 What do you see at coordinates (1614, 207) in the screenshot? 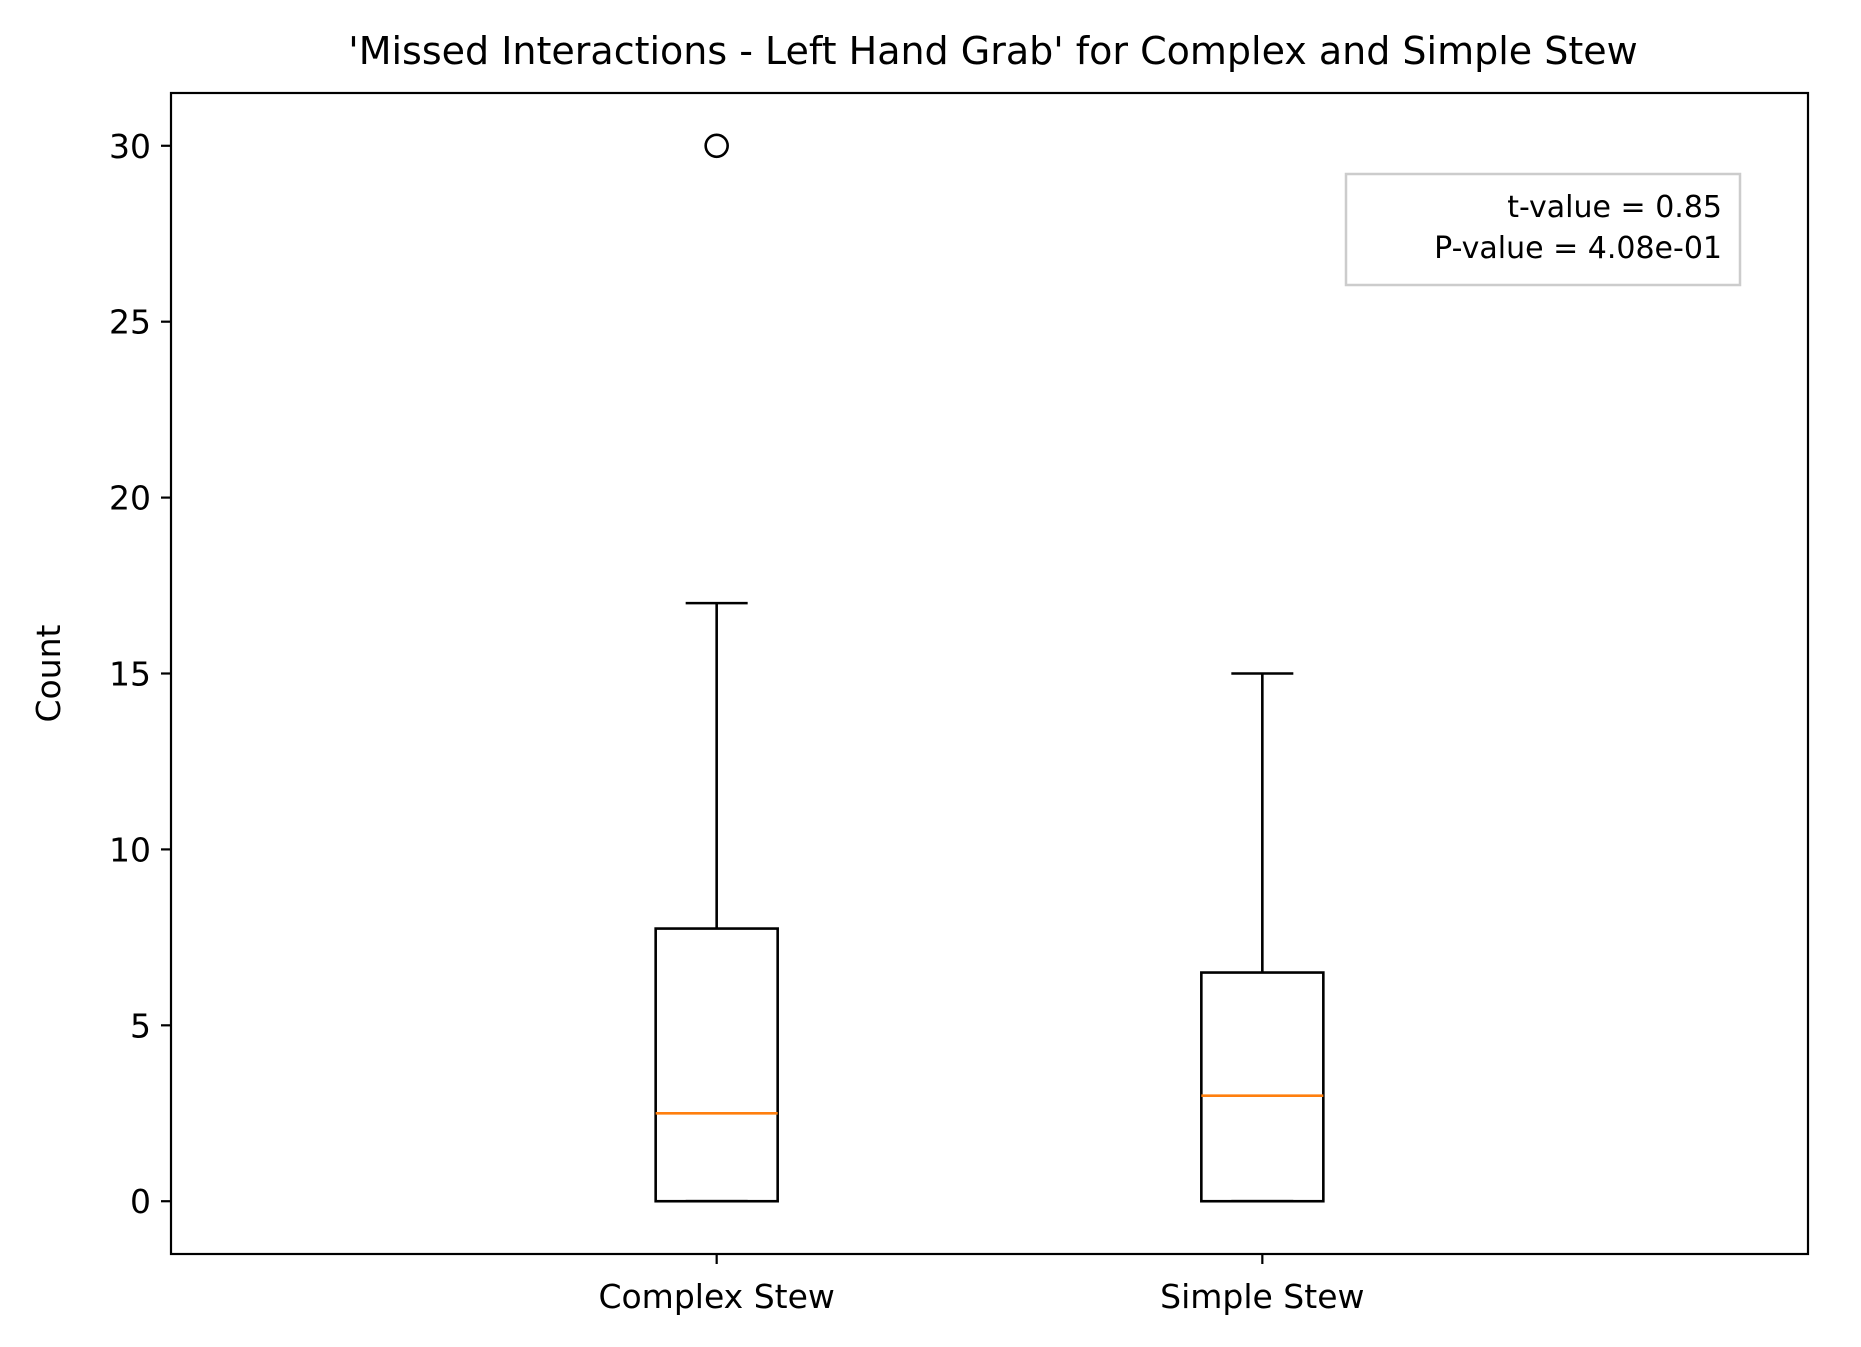
I see `t-value-text: t-value = 0.85` at bounding box center [1614, 207].